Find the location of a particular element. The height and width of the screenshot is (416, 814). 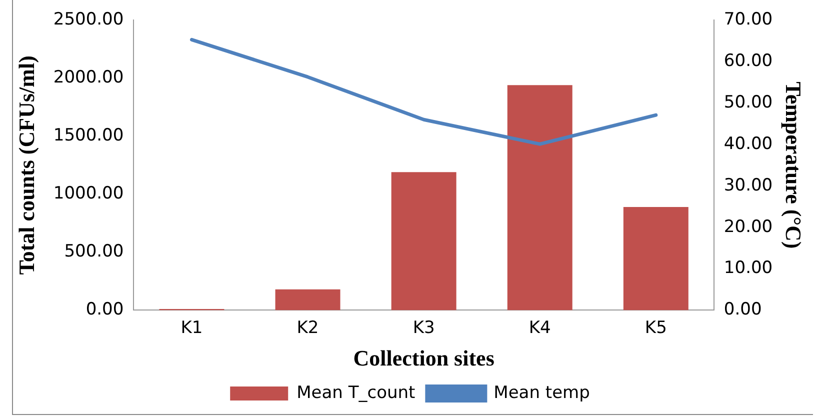

y-tick-label: 0.00 is located at coordinates (105, 310).